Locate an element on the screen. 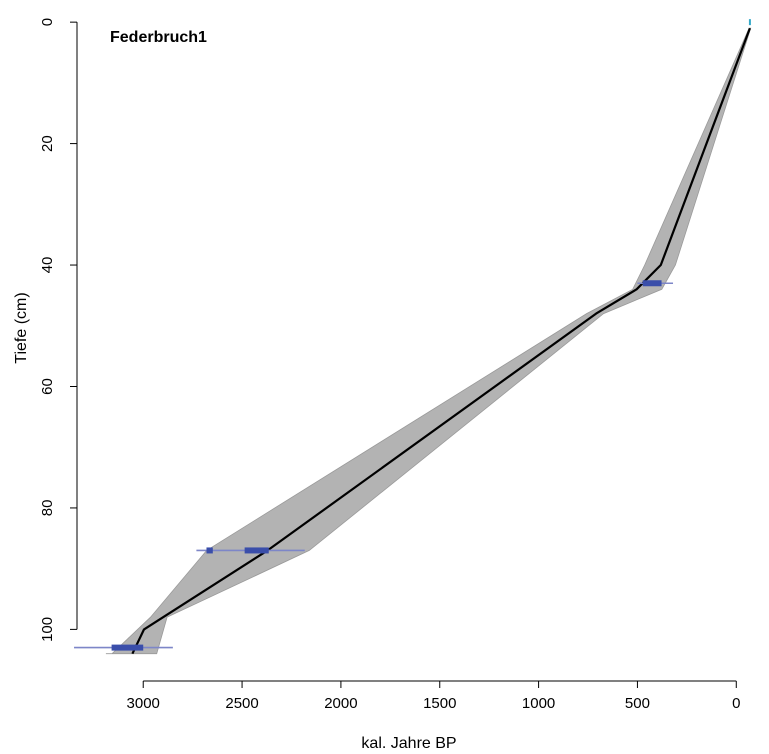  x-tick-label: 0 is located at coordinates (736, 703).